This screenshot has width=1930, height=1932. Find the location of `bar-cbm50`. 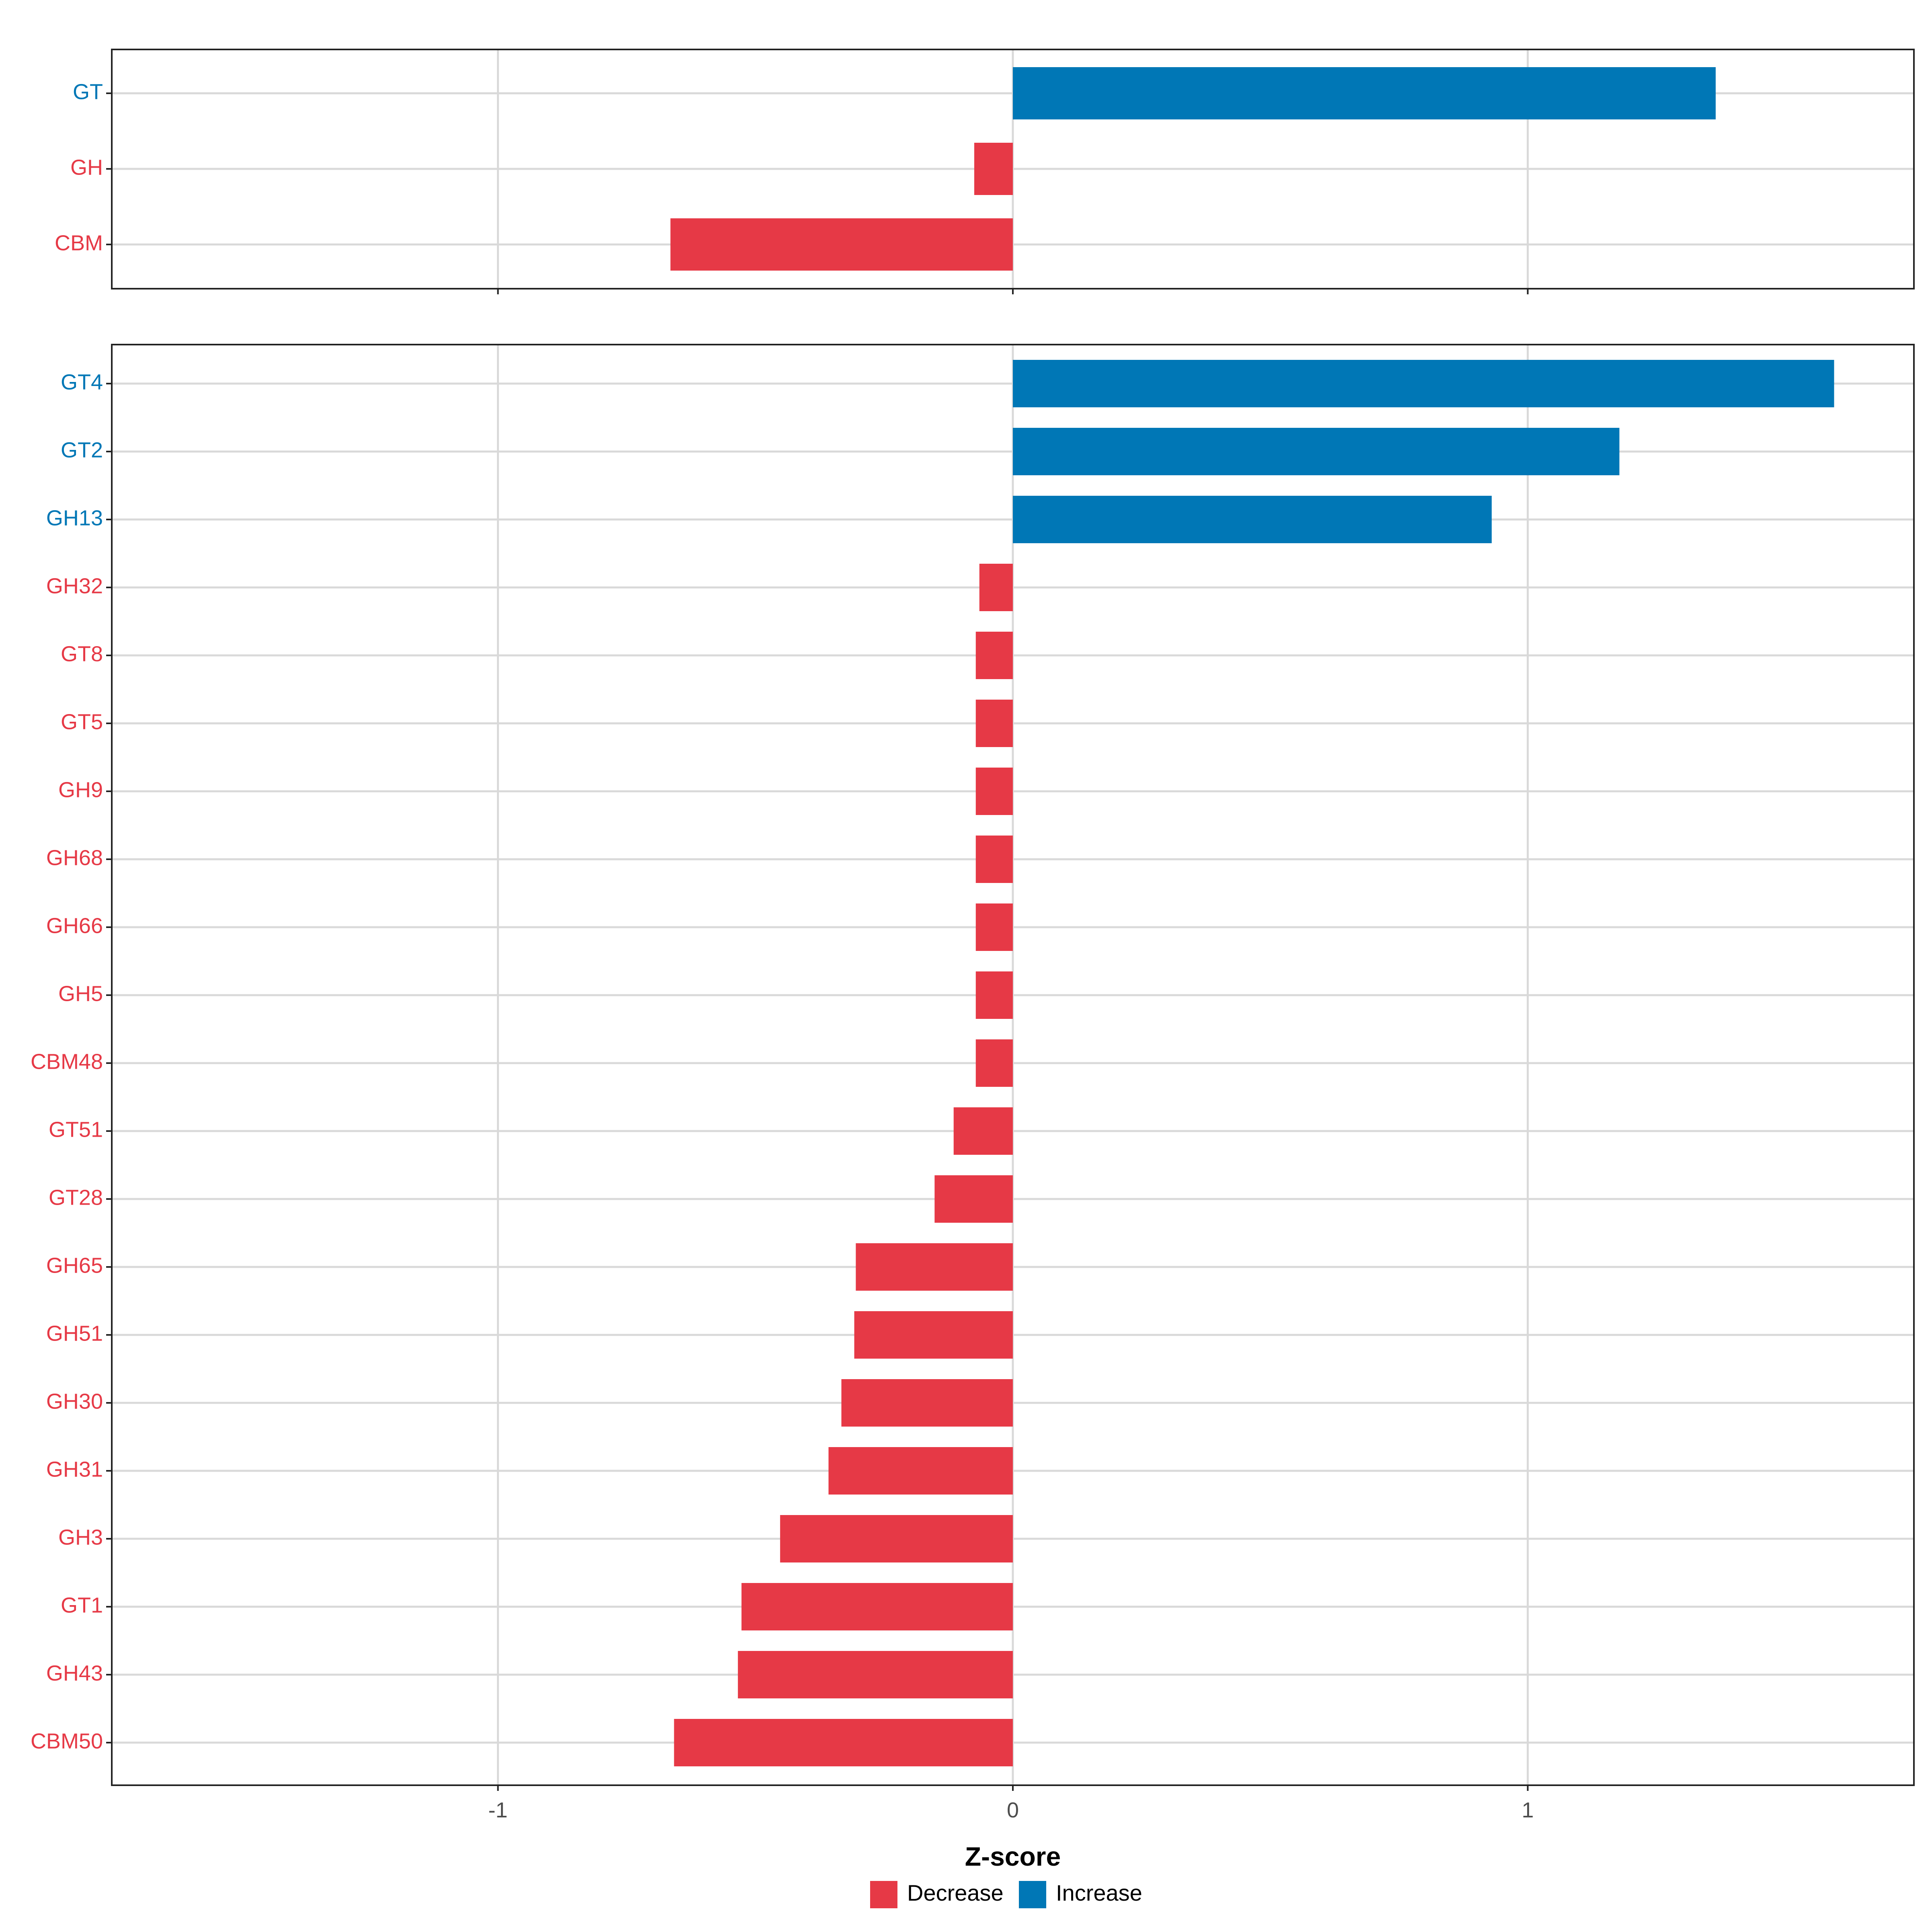

bar-cbm50 is located at coordinates (844, 1742).